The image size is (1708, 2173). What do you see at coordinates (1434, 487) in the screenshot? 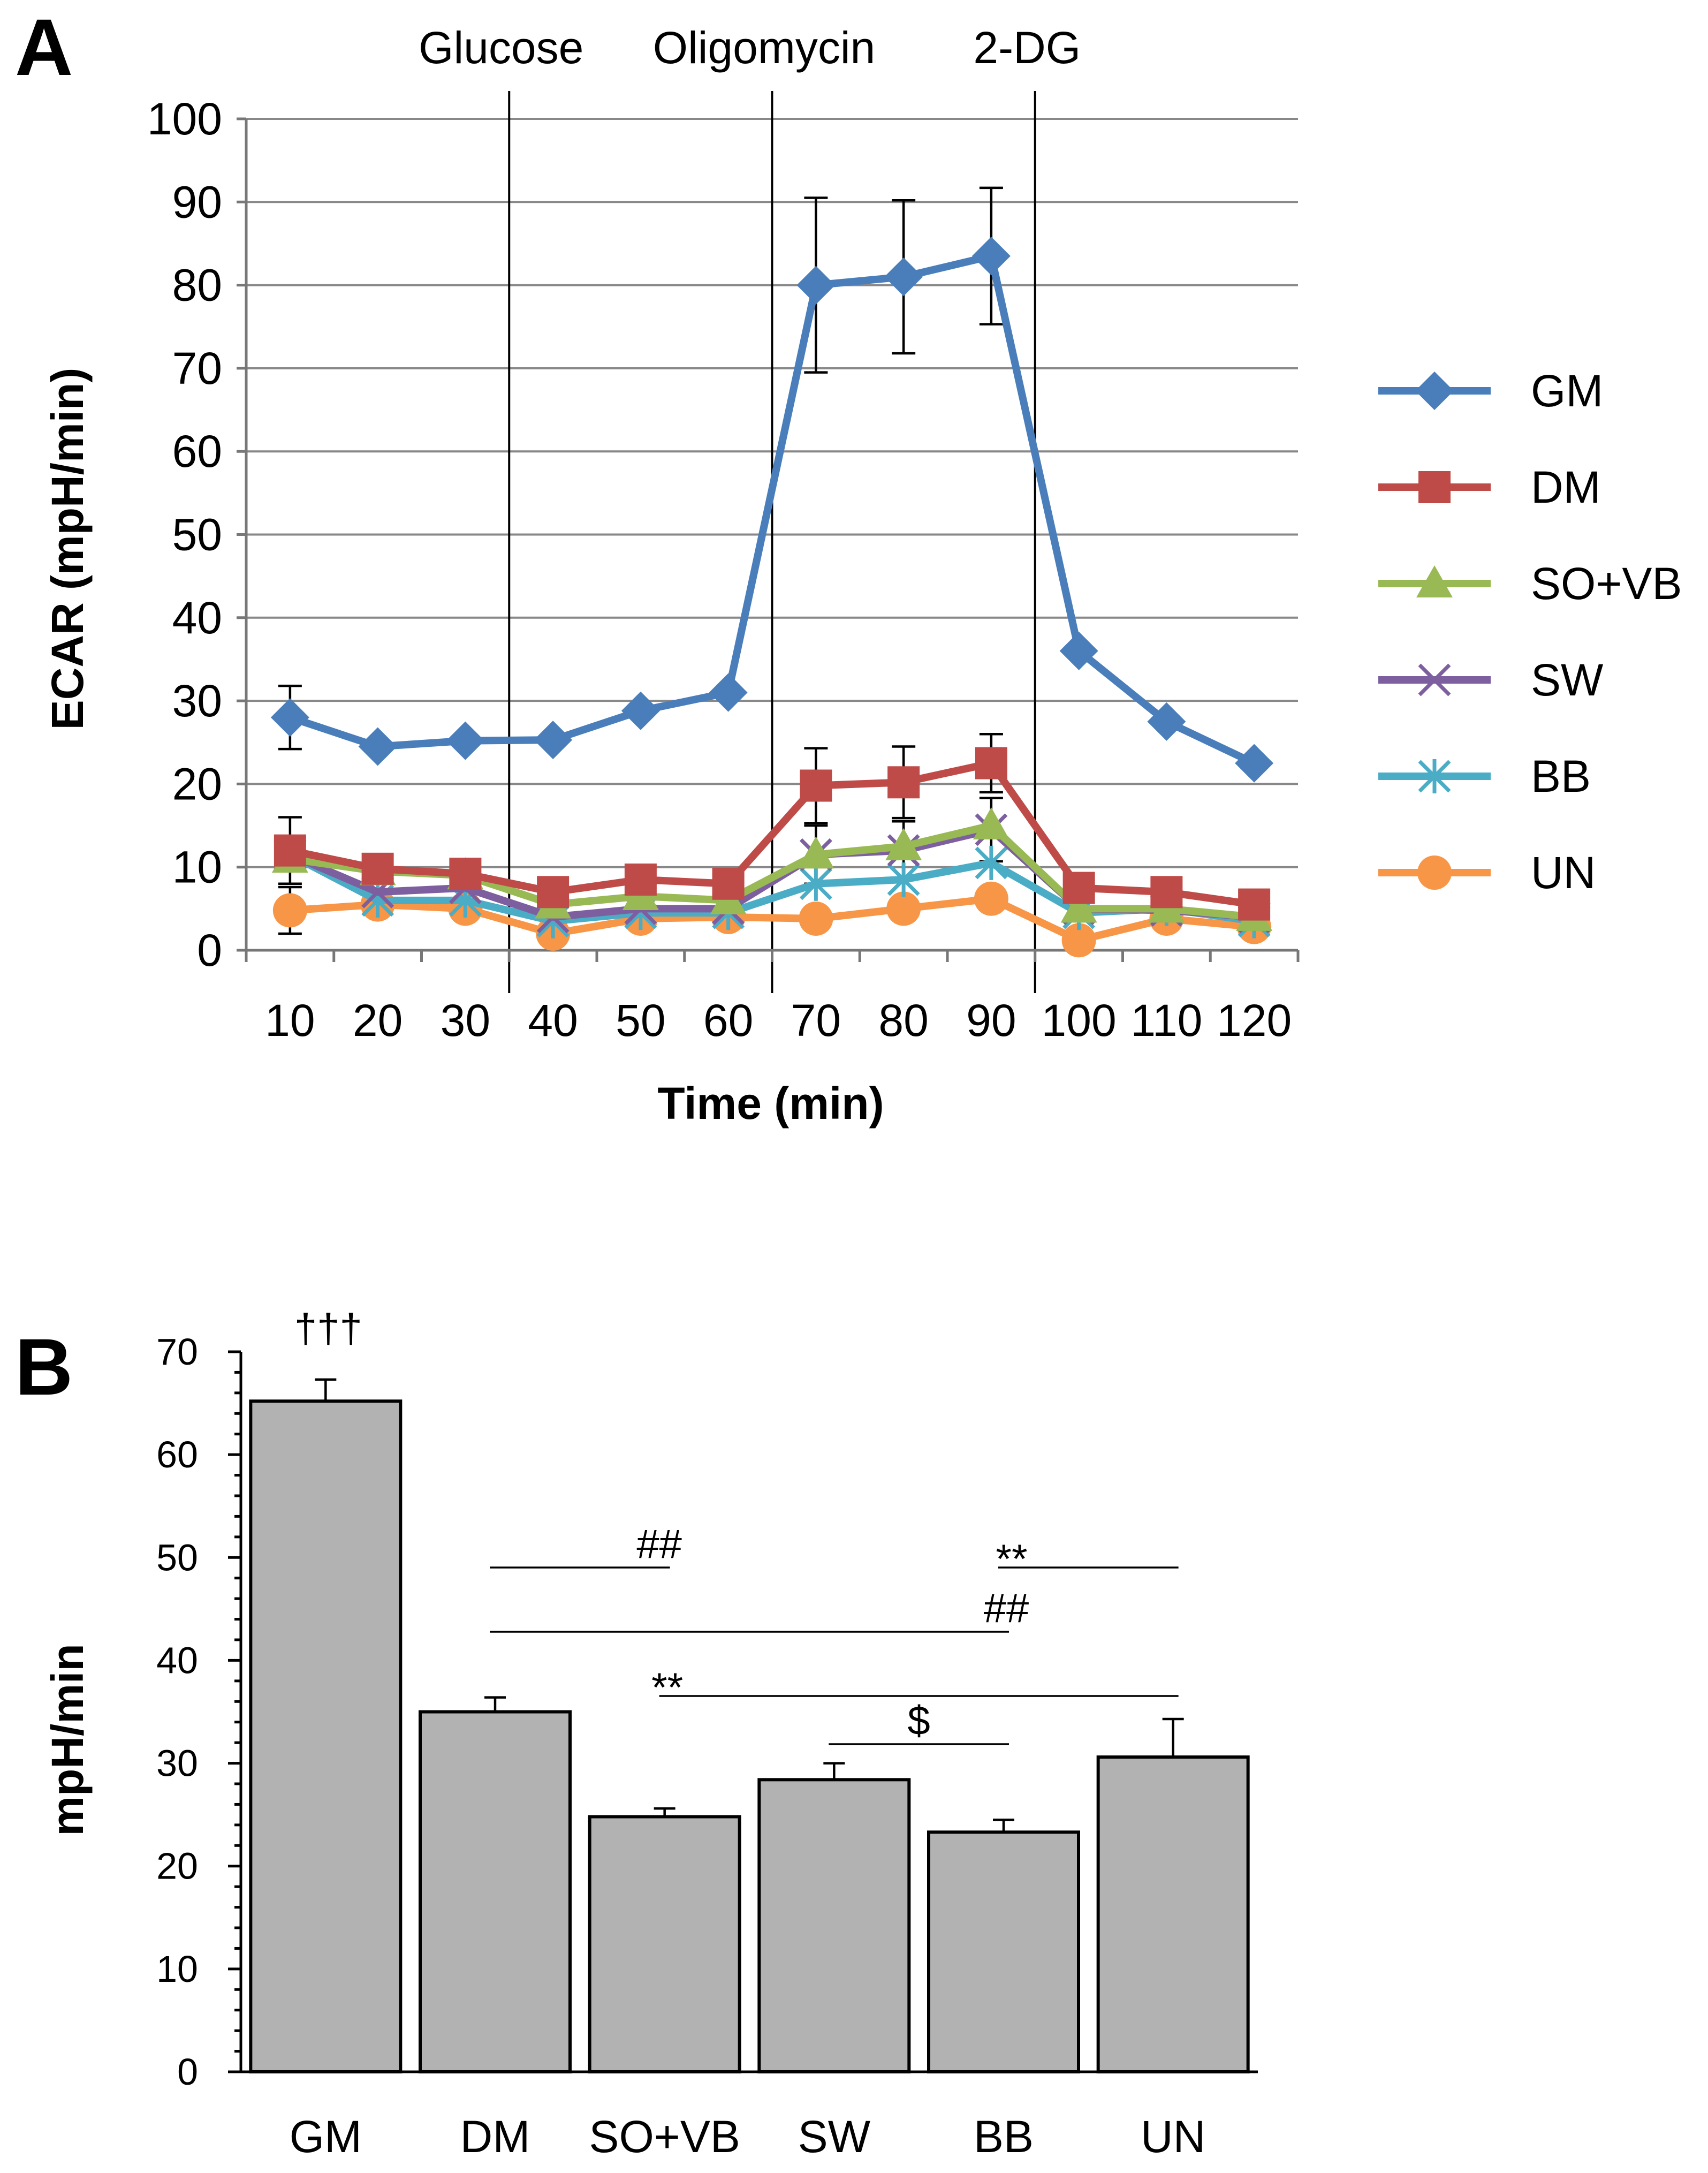
I see `legend-marker-dm` at bounding box center [1434, 487].